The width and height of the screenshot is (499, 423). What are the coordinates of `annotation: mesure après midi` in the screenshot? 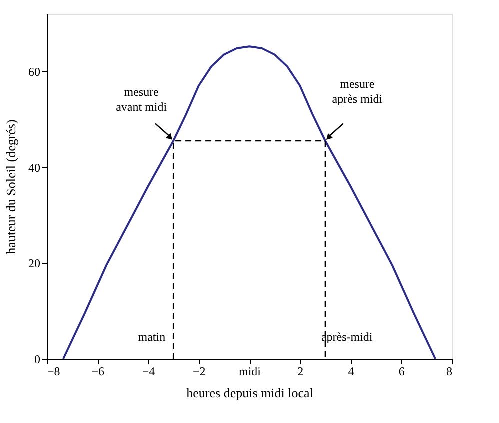 It's located at (358, 91).